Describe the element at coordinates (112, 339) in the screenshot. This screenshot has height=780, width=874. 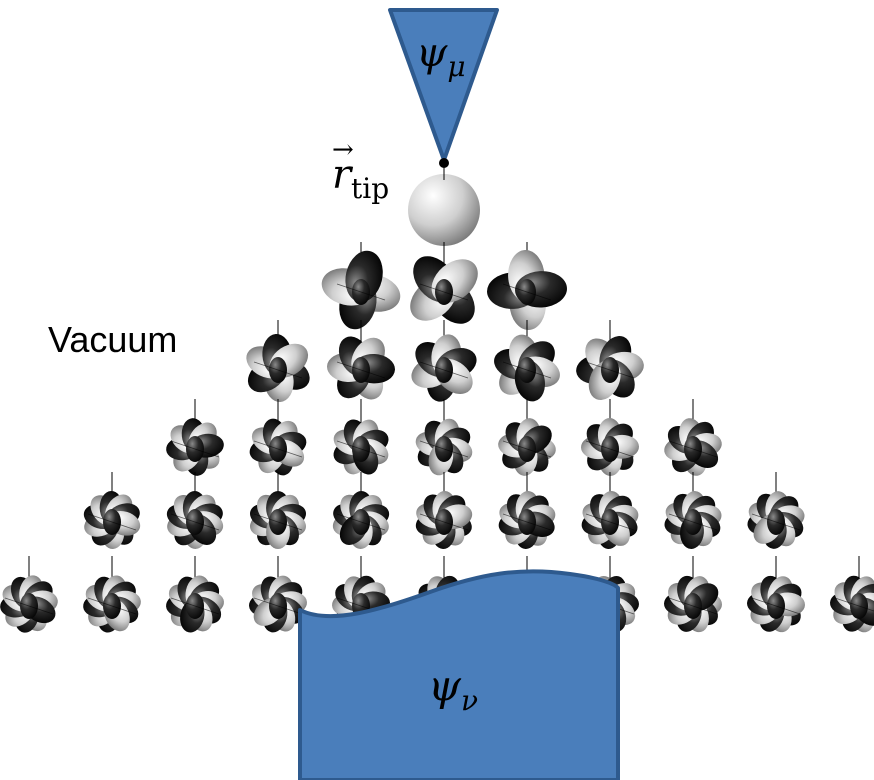
I see `vacuum-label: Vacuum` at that location.